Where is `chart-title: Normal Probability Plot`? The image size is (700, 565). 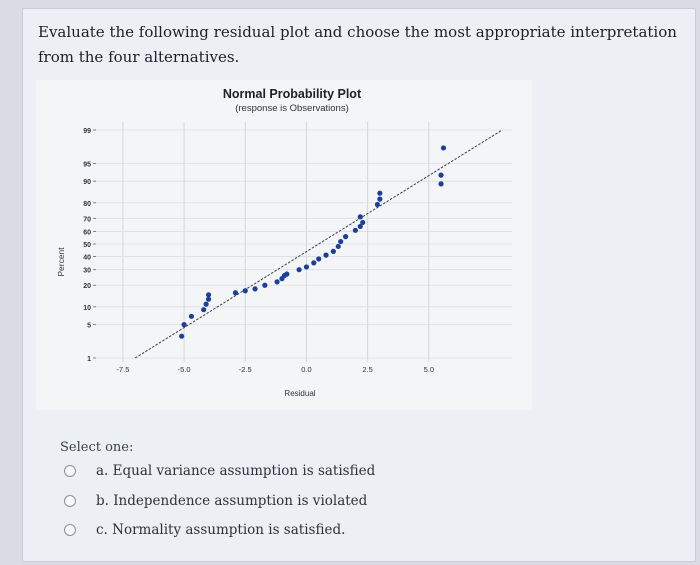 chart-title: Normal Probability Plot is located at coordinates (292, 94).